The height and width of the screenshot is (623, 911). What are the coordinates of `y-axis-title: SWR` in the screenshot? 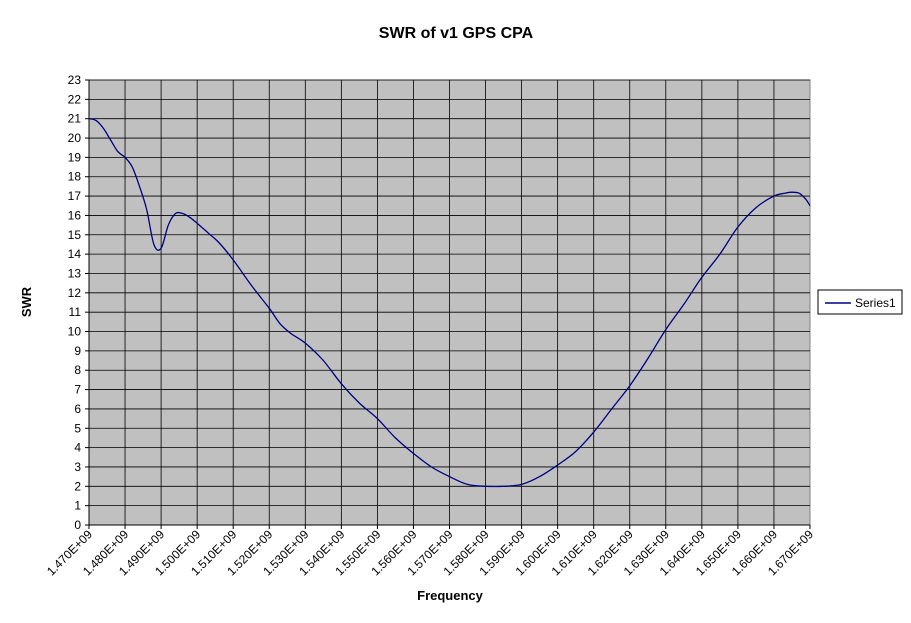 It's located at (26, 301).